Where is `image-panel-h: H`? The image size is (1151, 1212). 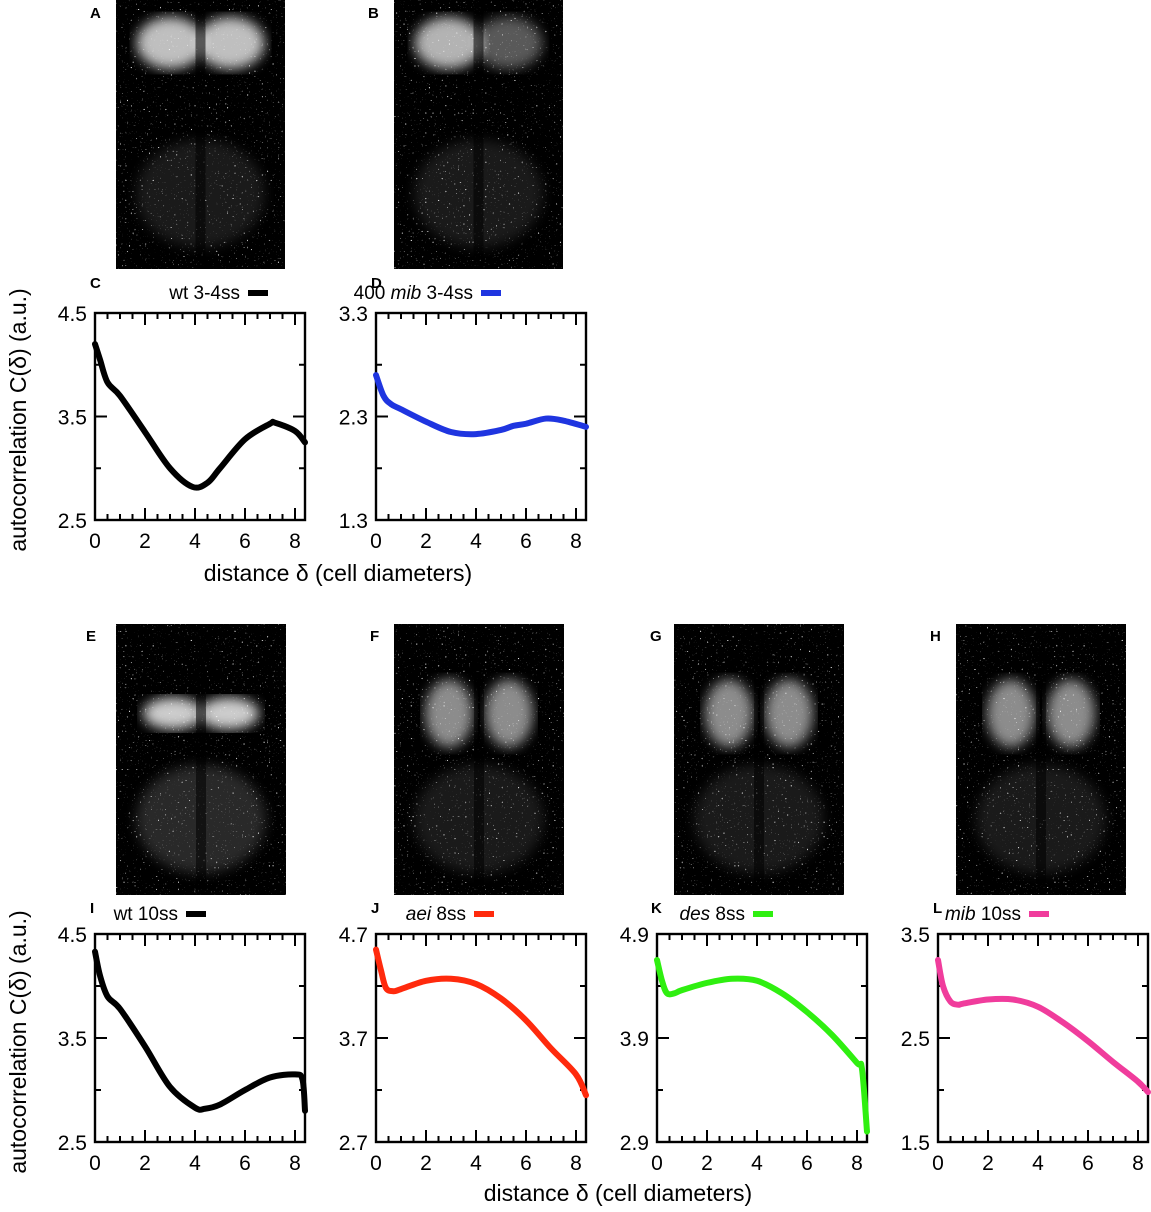
image-panel-h: H is located at coordinates (1028, 759).